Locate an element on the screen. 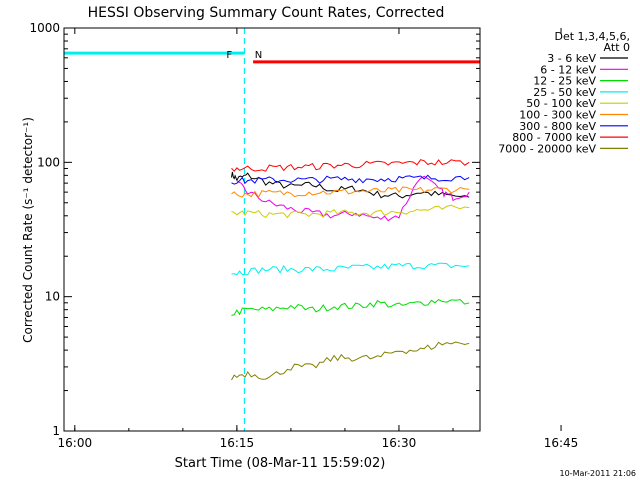 The height and width of the screenshot is (480, 640). y-tick-label: 1000 is located at coordinates (44, 28).